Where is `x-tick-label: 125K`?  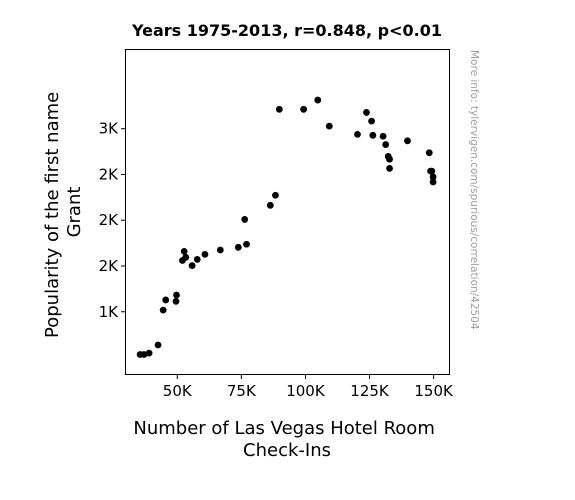 x-tick-label: 125K is located at coordinates (370, 391).